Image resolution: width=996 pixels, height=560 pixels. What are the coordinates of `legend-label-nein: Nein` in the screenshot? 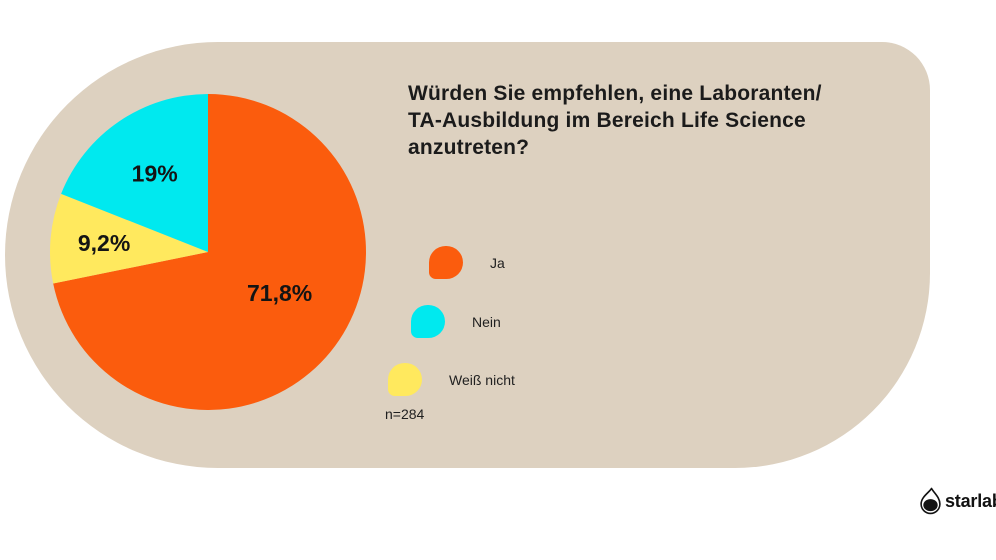 It's located at (486, 321).